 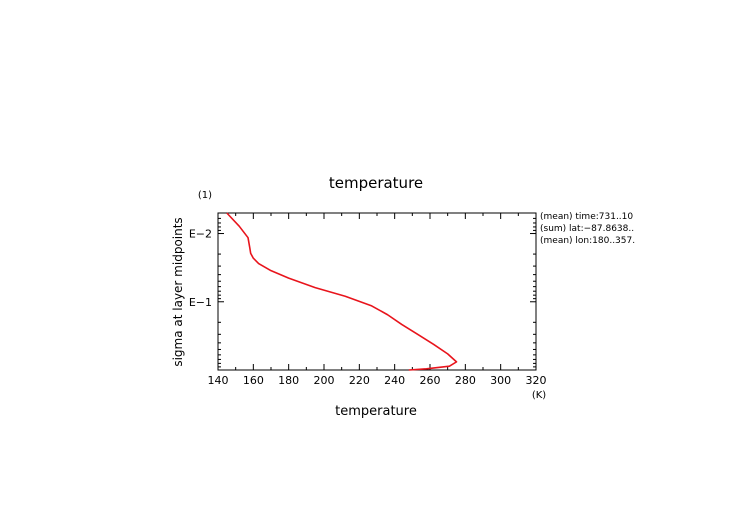 I want to click on annotation-lat: (sum) lat:−87.8638.., so click(x=587, y=229).